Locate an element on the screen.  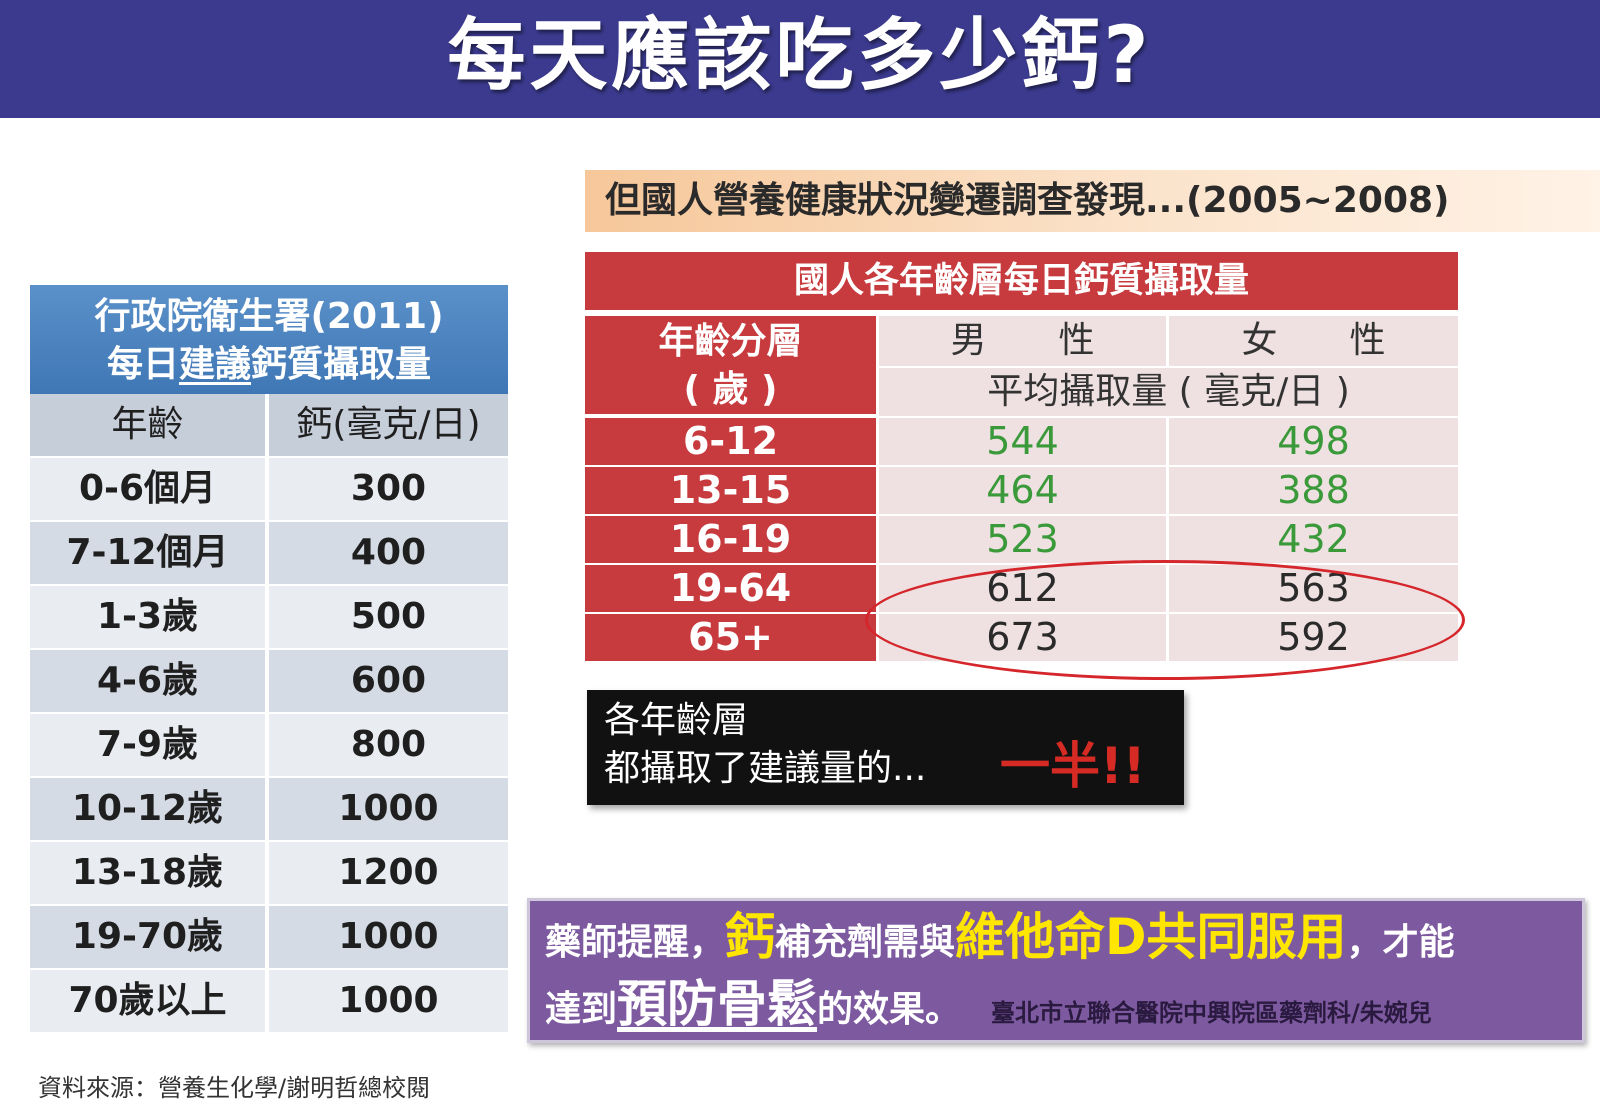
reminder-text: 補充劑需與 is located at coordinates (865, 942).